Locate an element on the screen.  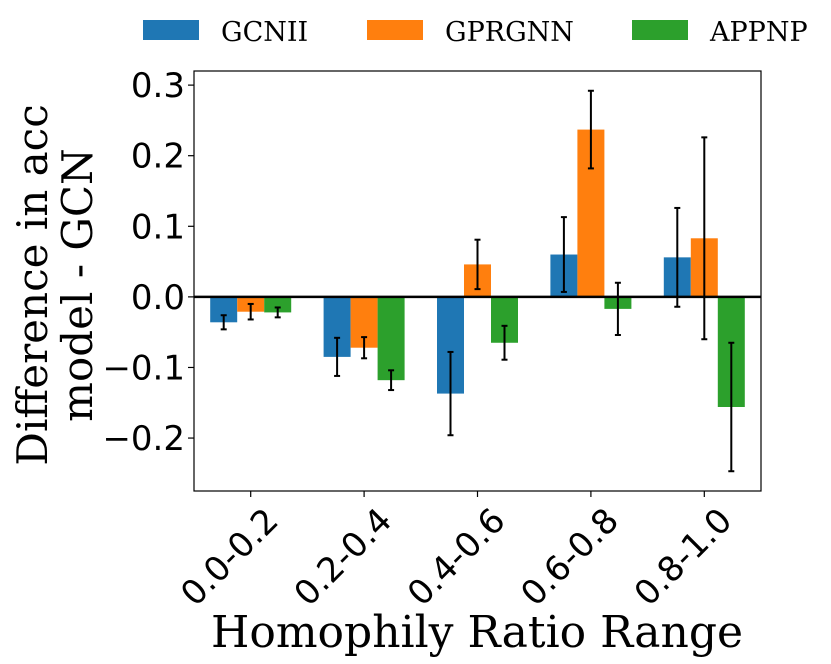
legend-label-gcnii: GCNII is located at coordinates (264, 32).